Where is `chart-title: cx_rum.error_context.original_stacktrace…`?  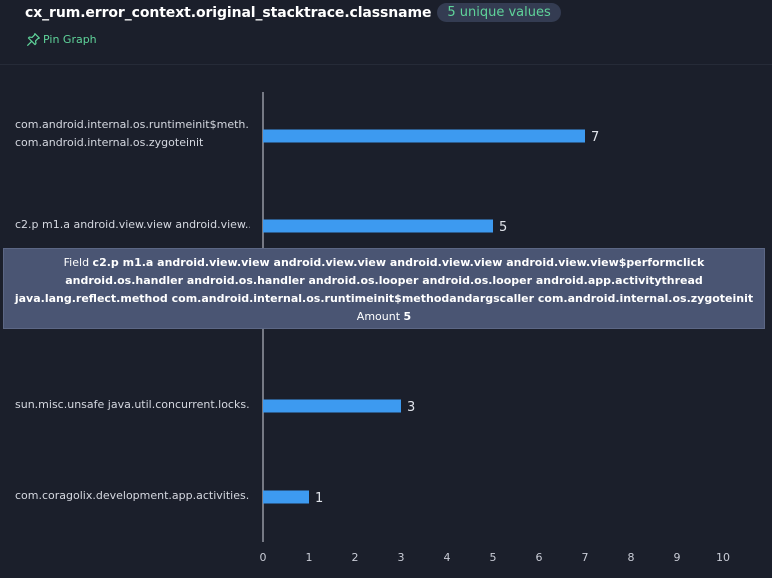
chart-title: cx_rum.error_context.original_stacktrace… is located at coordinates (228, 12).